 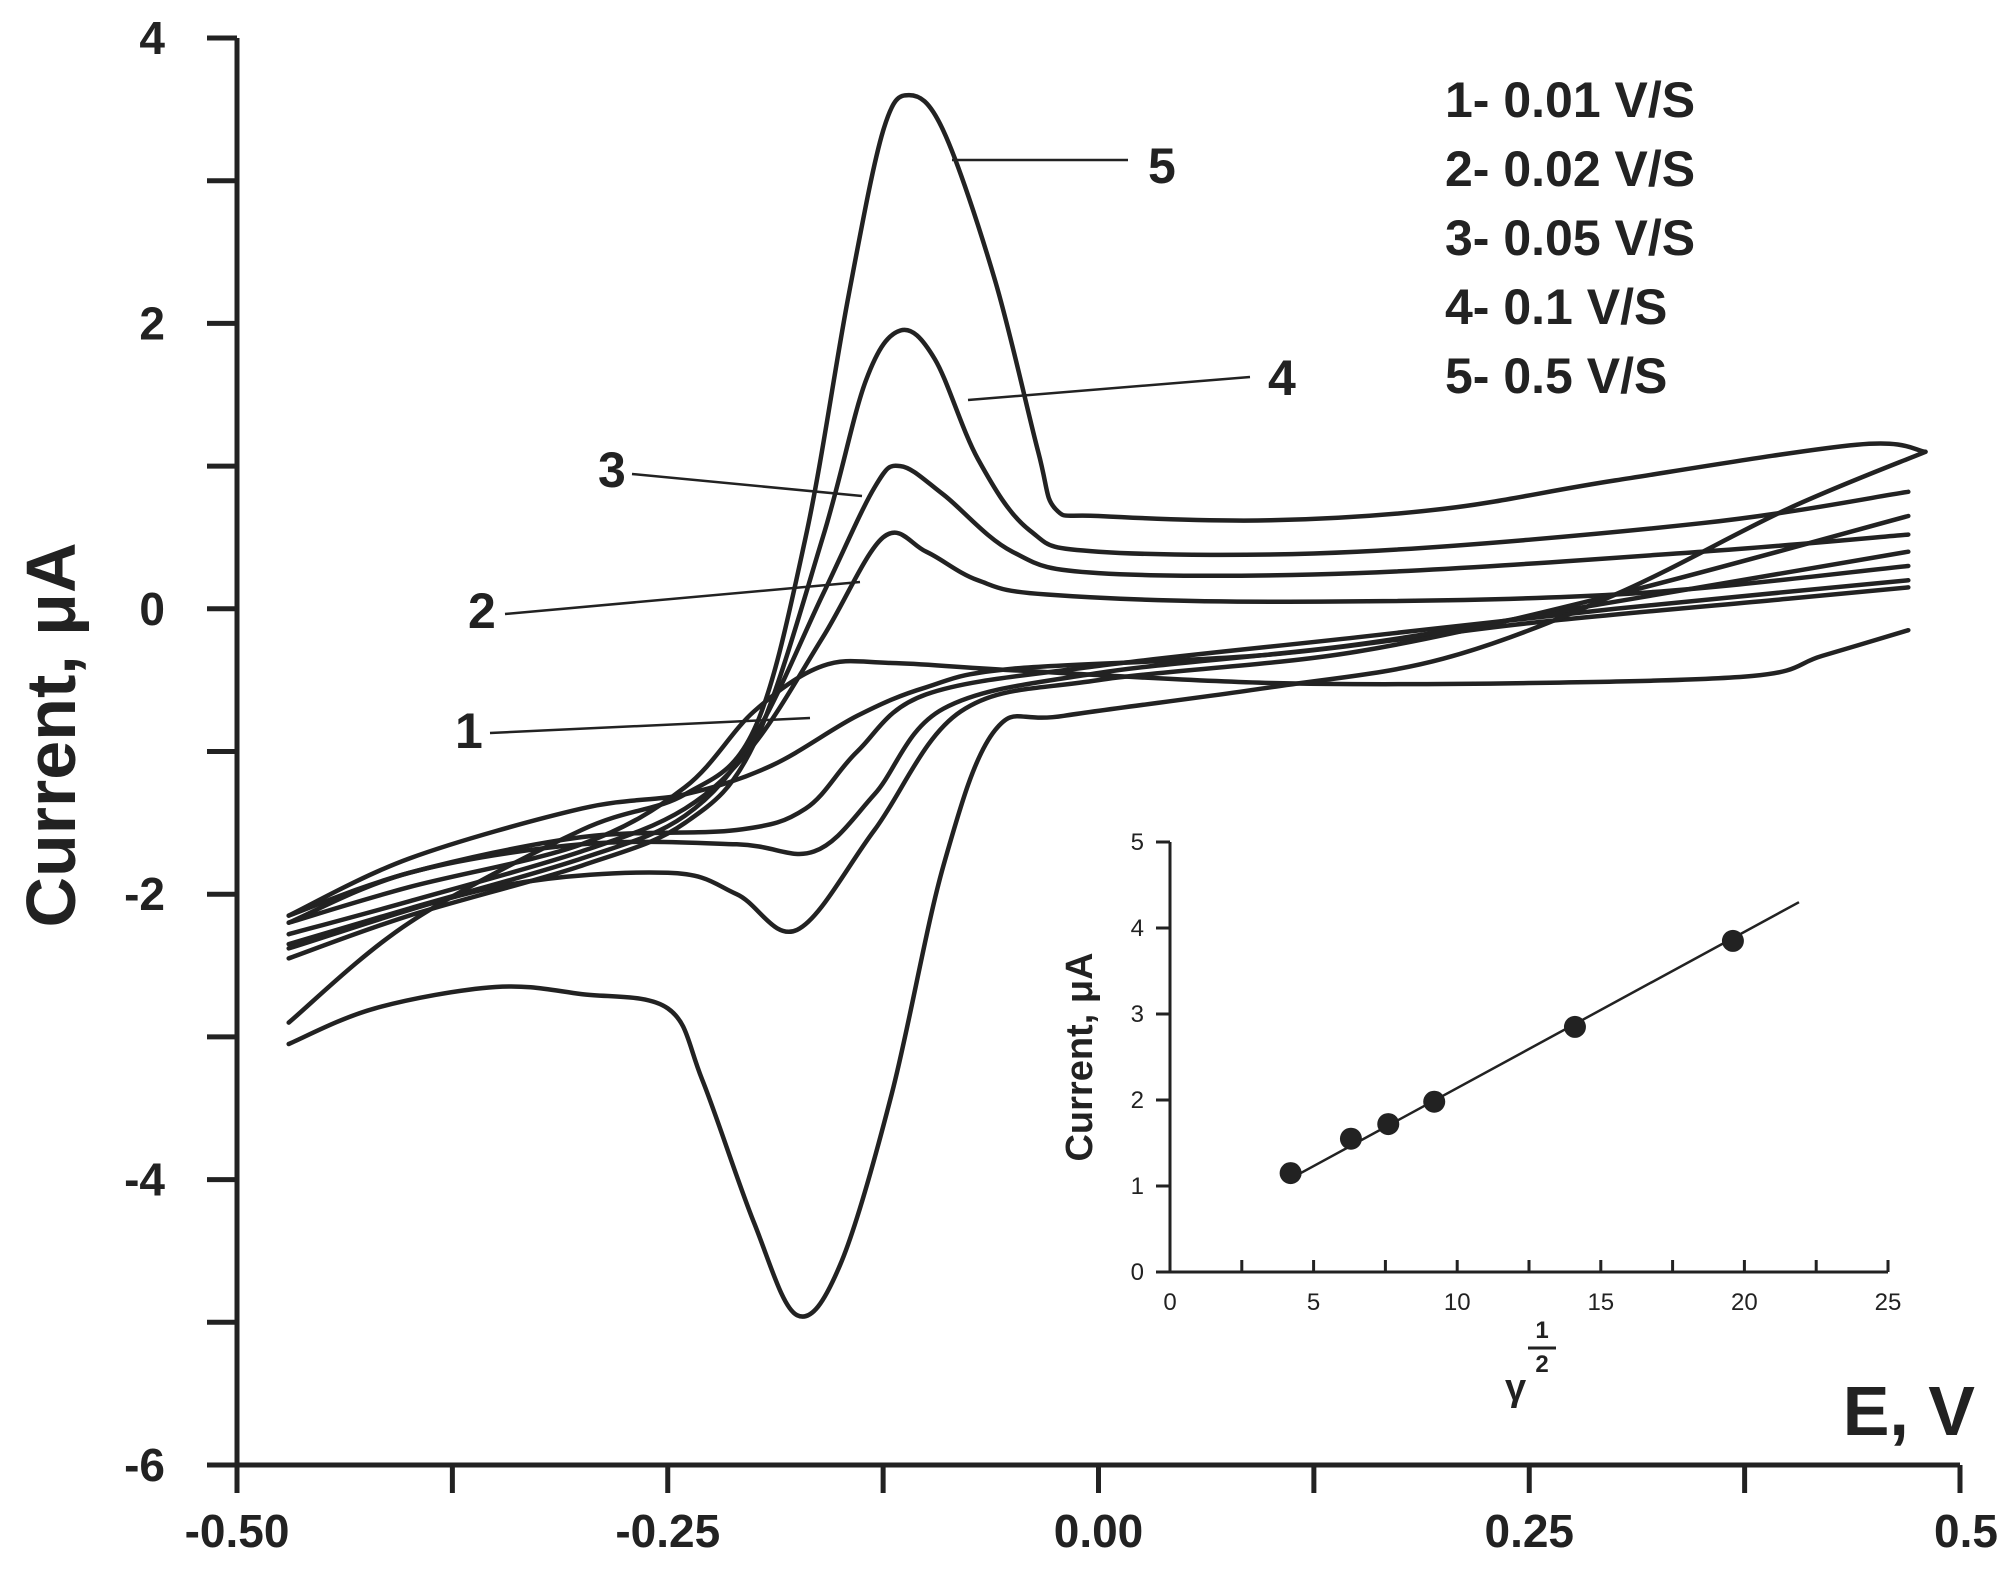 What do you see at coordinates (152, 323) in the screenshot?
I see `y-tick-label: 2` at bounding box center [152, 323].